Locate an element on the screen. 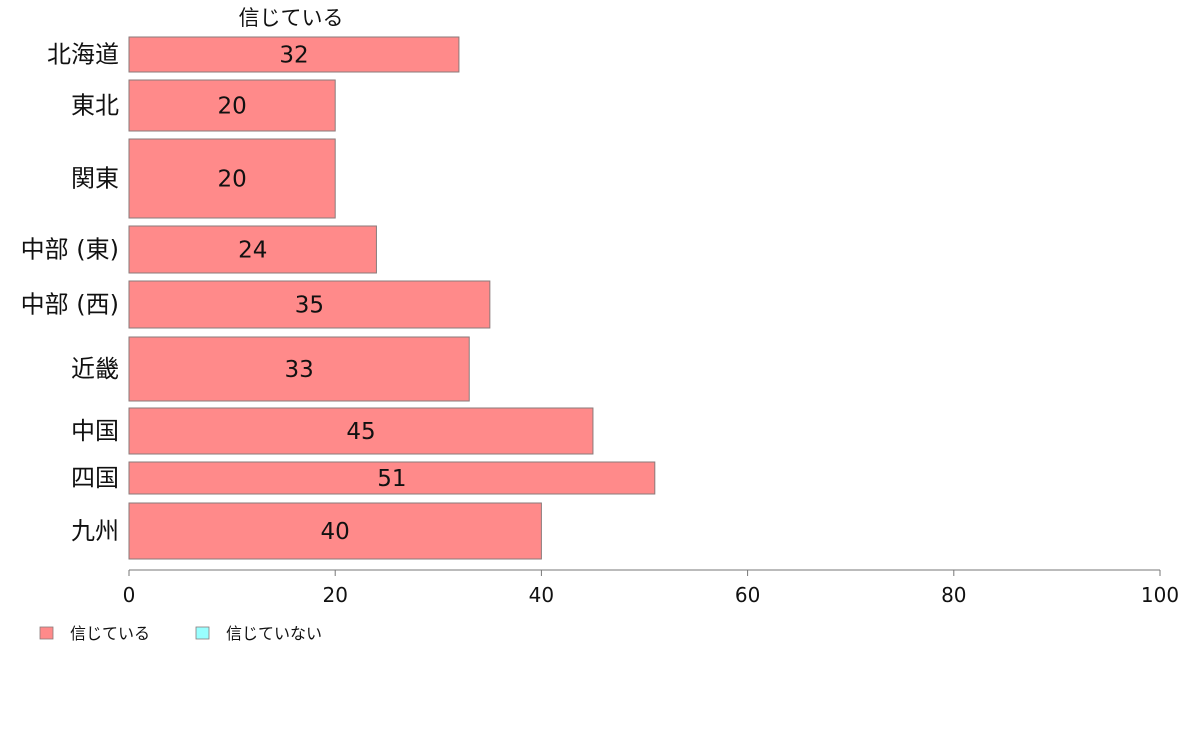 The width and height of the screenshot is (1188, 736). bar-value-label: 40 is located at coordinates (335, 532).